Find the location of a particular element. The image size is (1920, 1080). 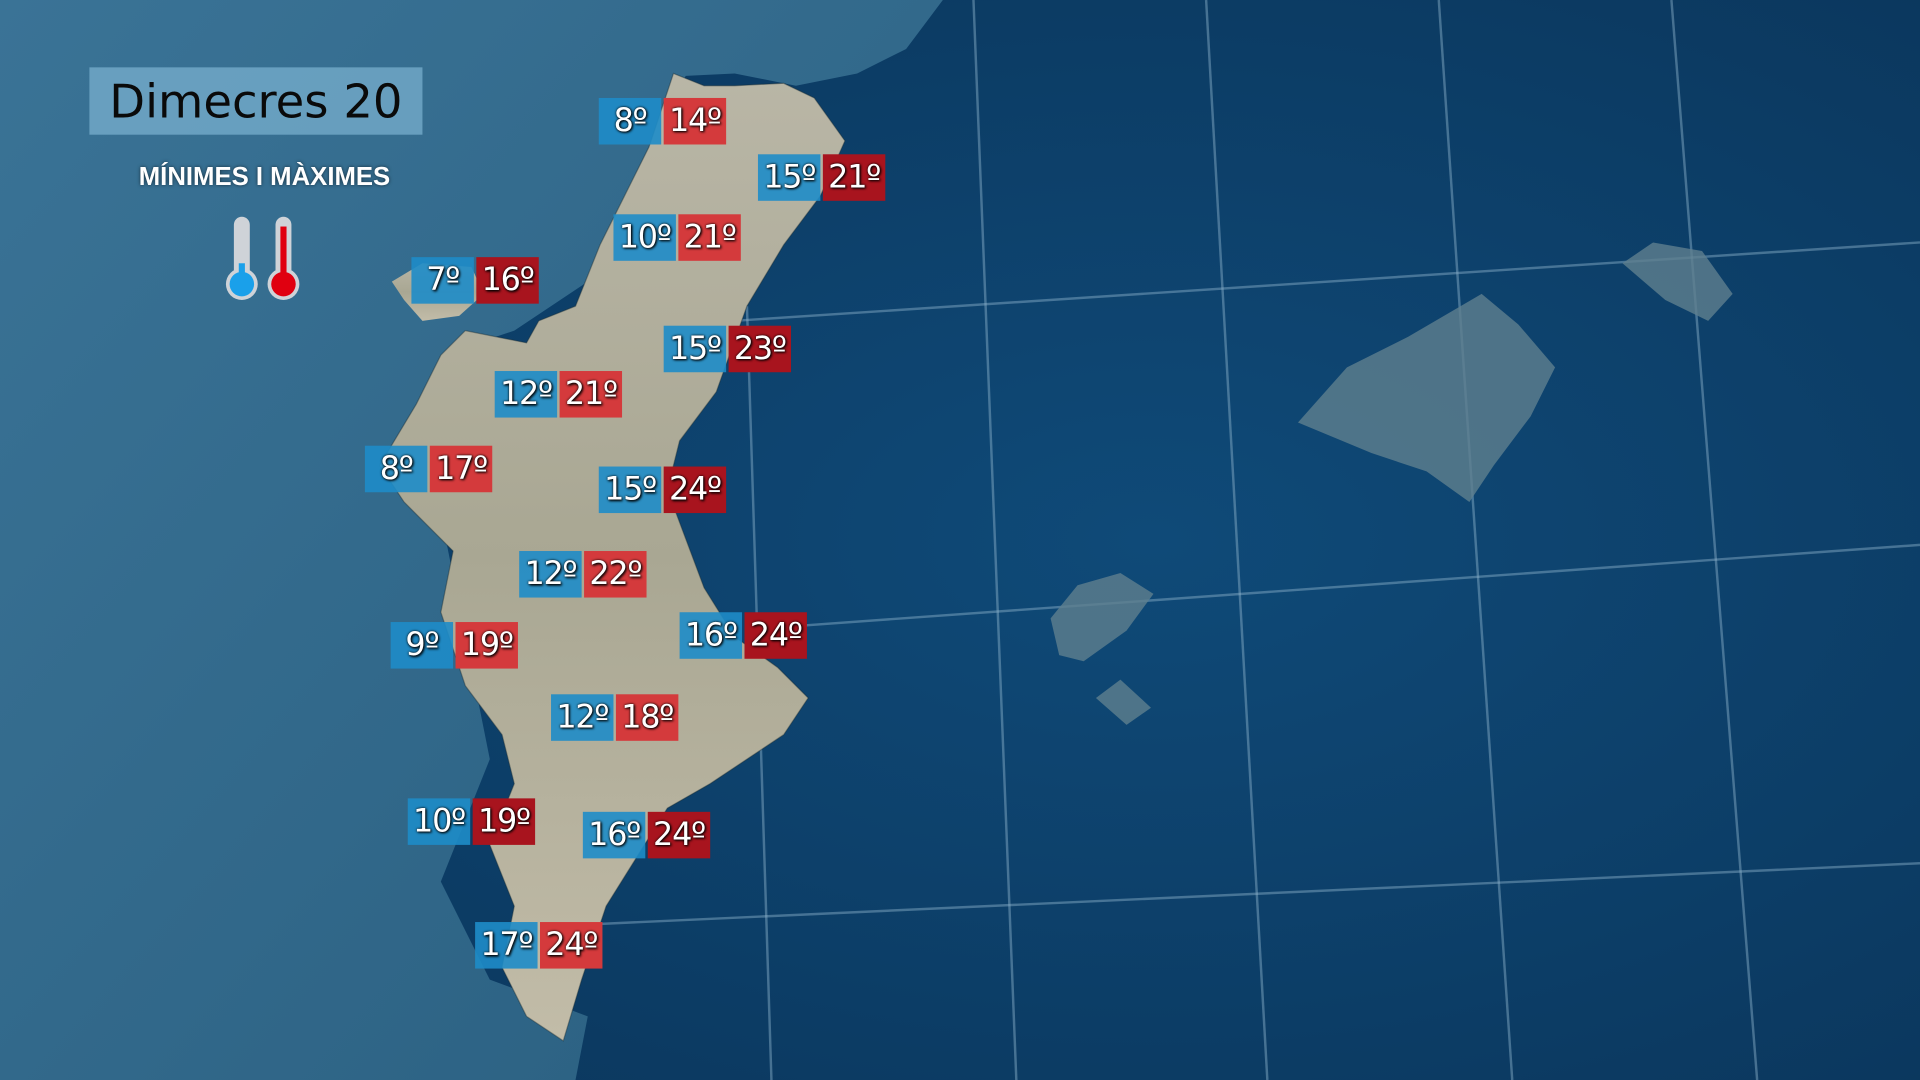

station-temperature-pair: 15º 23º is located at coordinates (727, 349).